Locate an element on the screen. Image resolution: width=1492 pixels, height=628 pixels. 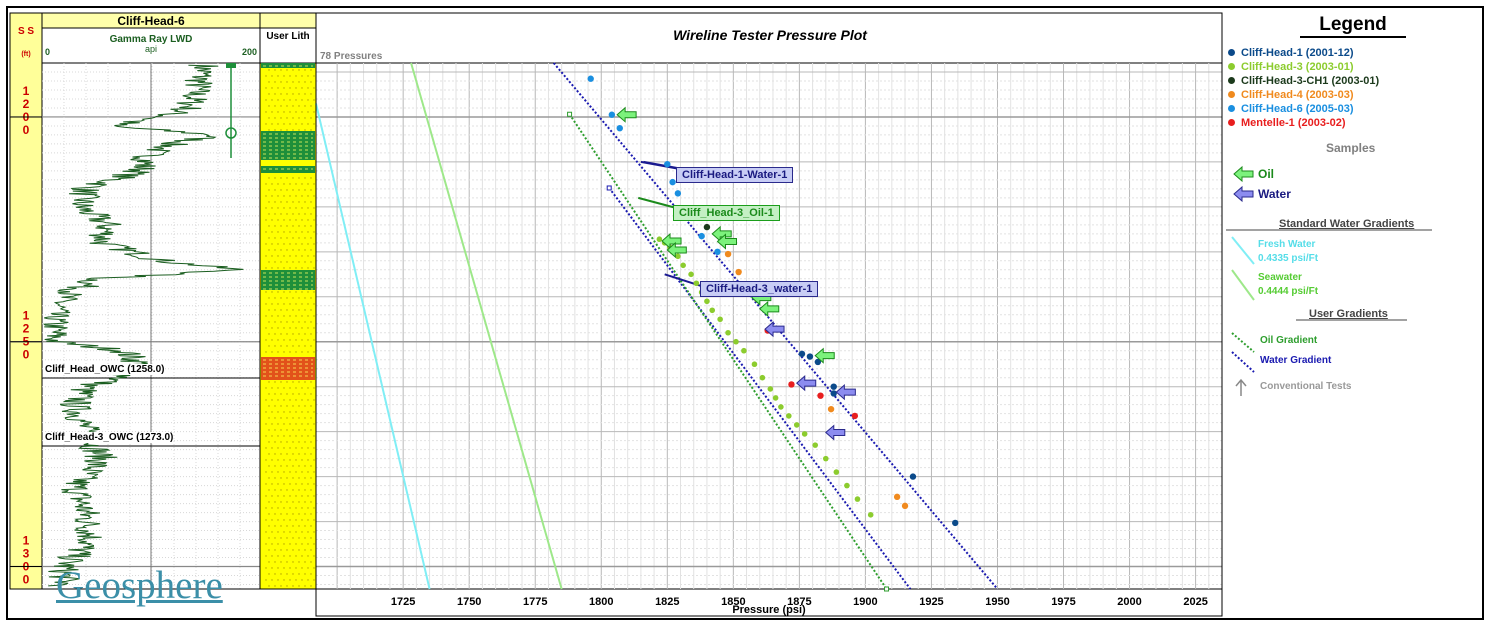
lith-header-top is located at coordinates (288, 20).